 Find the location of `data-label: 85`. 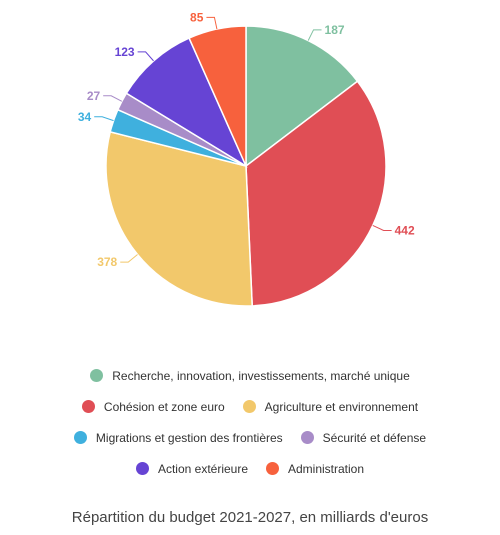

data-label: 85 is located at coordinates (197, 17).